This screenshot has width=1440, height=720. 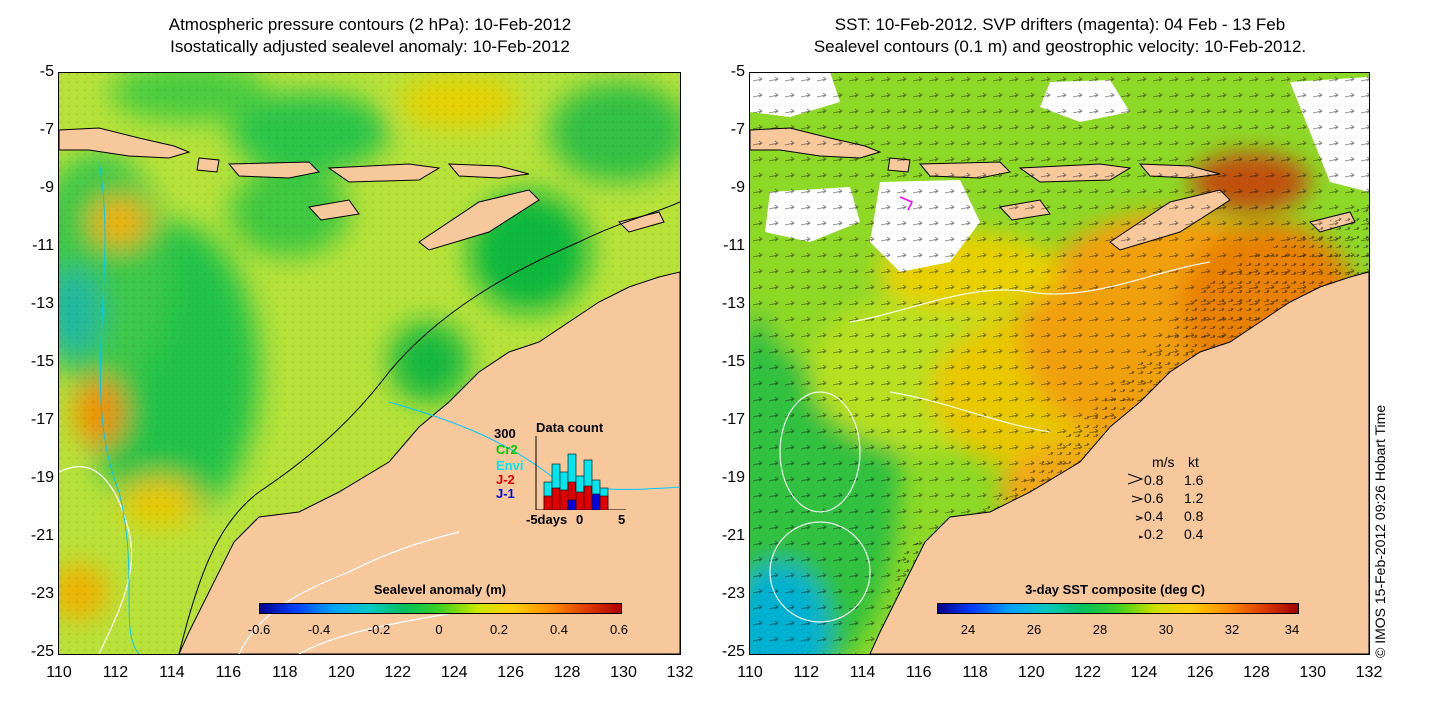 I want to click on right-x-tick: 118, so click(x=975, y=672).